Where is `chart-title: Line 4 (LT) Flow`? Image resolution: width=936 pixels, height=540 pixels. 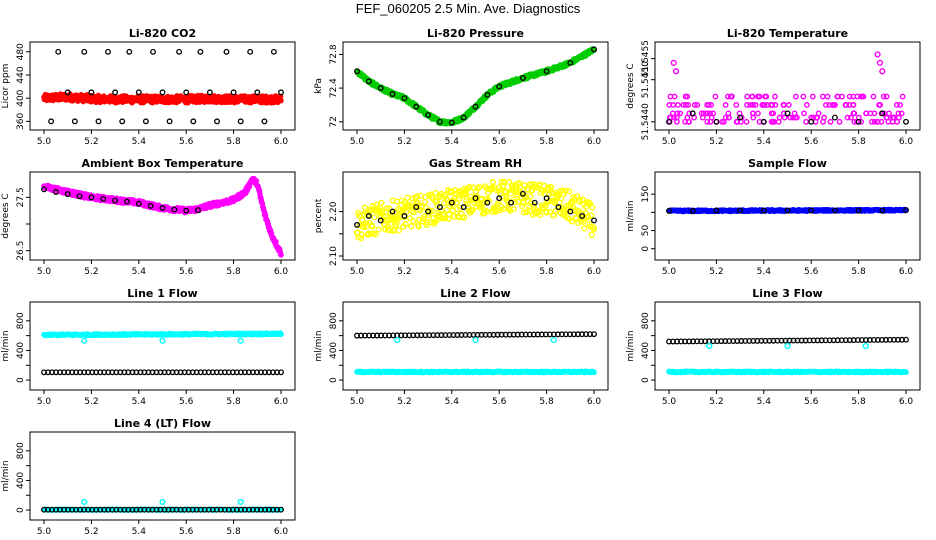
chart-title: Line 4 (LT) Flow is located at coordinates (162, 423).